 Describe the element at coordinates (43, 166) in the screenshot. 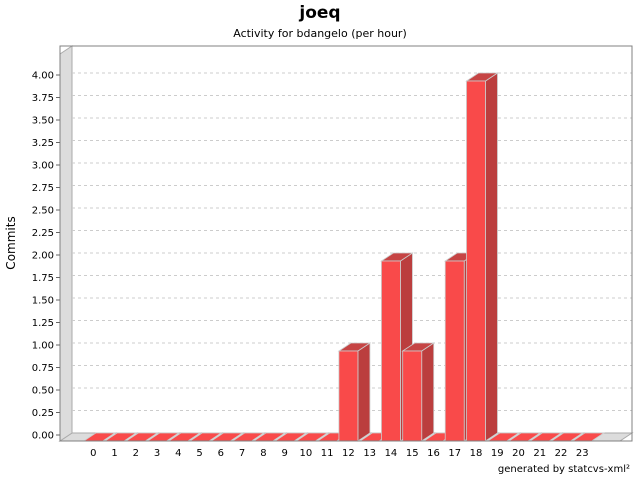

I see `y-tick-label: 3.00` at that location.